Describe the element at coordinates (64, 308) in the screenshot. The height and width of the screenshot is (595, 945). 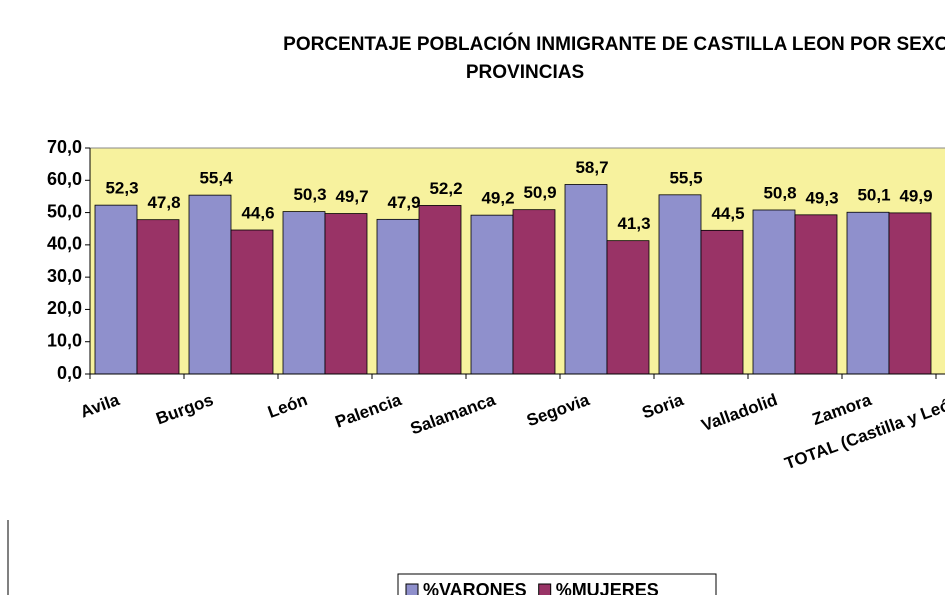
I see `y-tick-label: 20,0` at that location.